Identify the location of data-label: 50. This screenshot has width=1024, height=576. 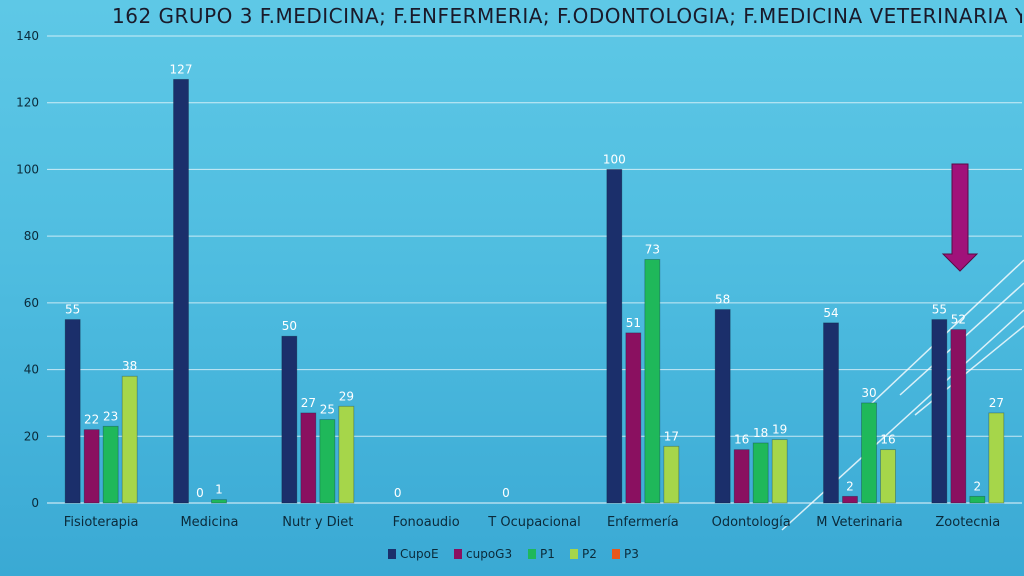
(289, 326).